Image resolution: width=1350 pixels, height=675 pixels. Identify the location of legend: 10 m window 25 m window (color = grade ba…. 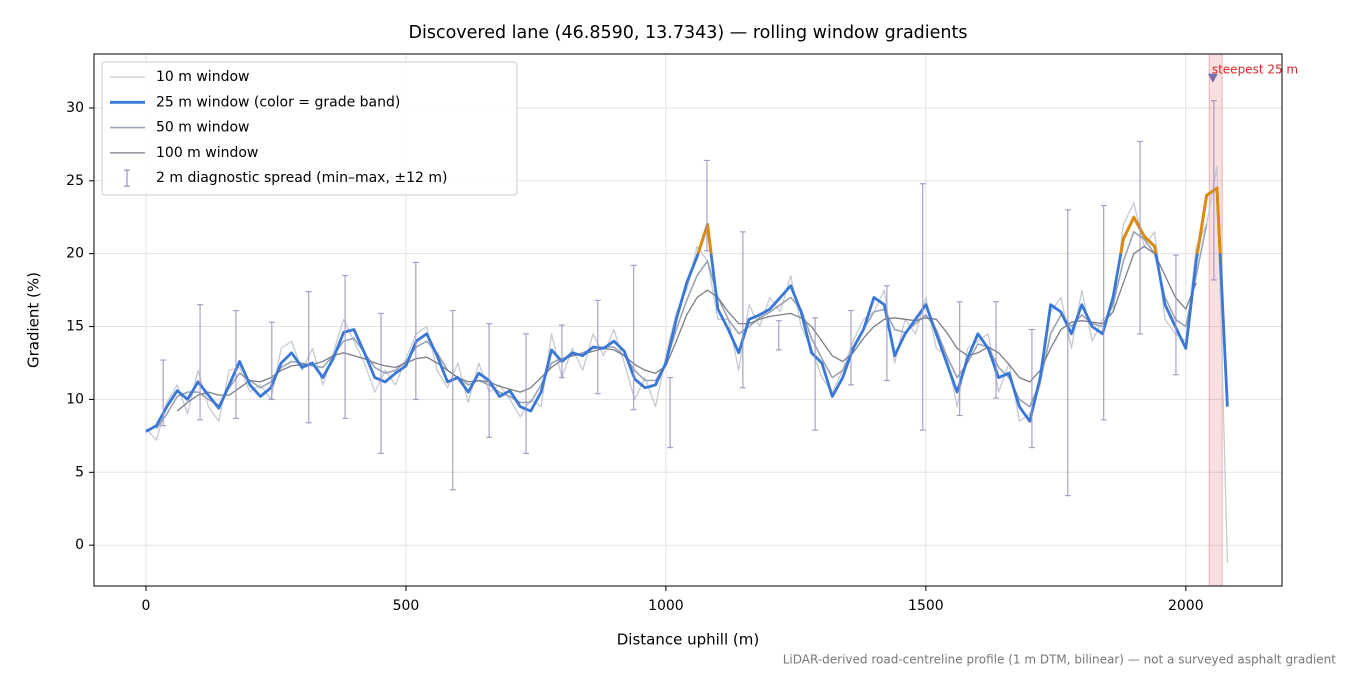
(309, 128).